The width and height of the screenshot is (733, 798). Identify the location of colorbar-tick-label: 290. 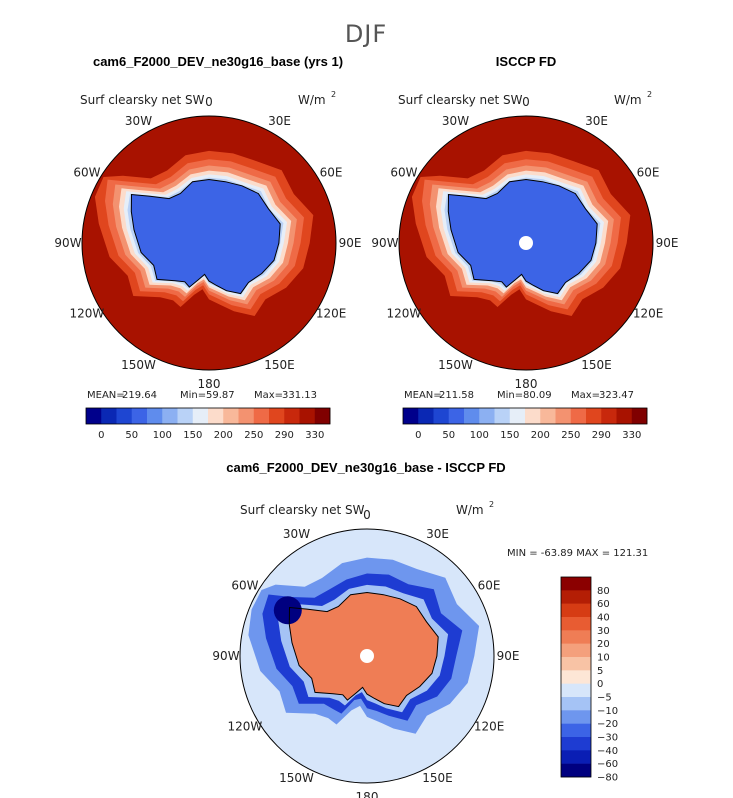
(601, 435).